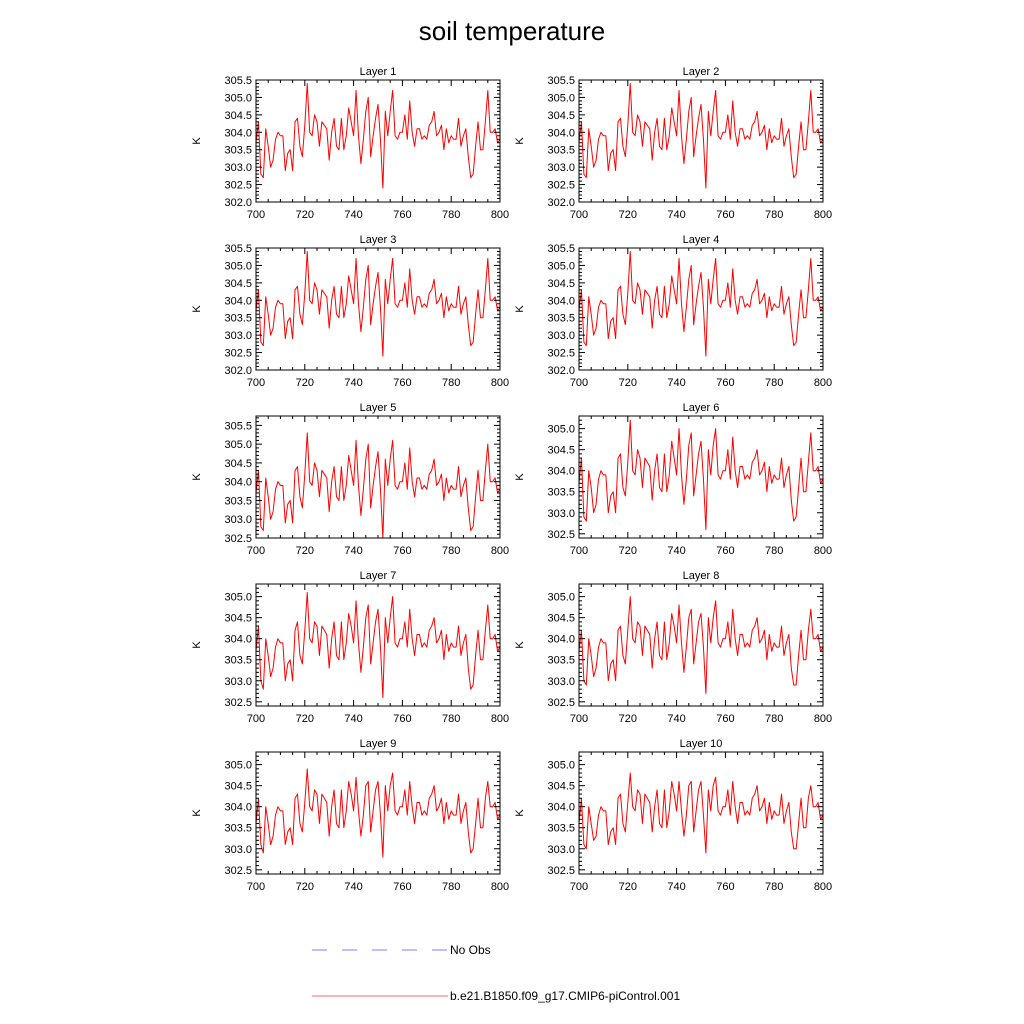  I want to click on panel-title: Layer 4, so click(701, 240).